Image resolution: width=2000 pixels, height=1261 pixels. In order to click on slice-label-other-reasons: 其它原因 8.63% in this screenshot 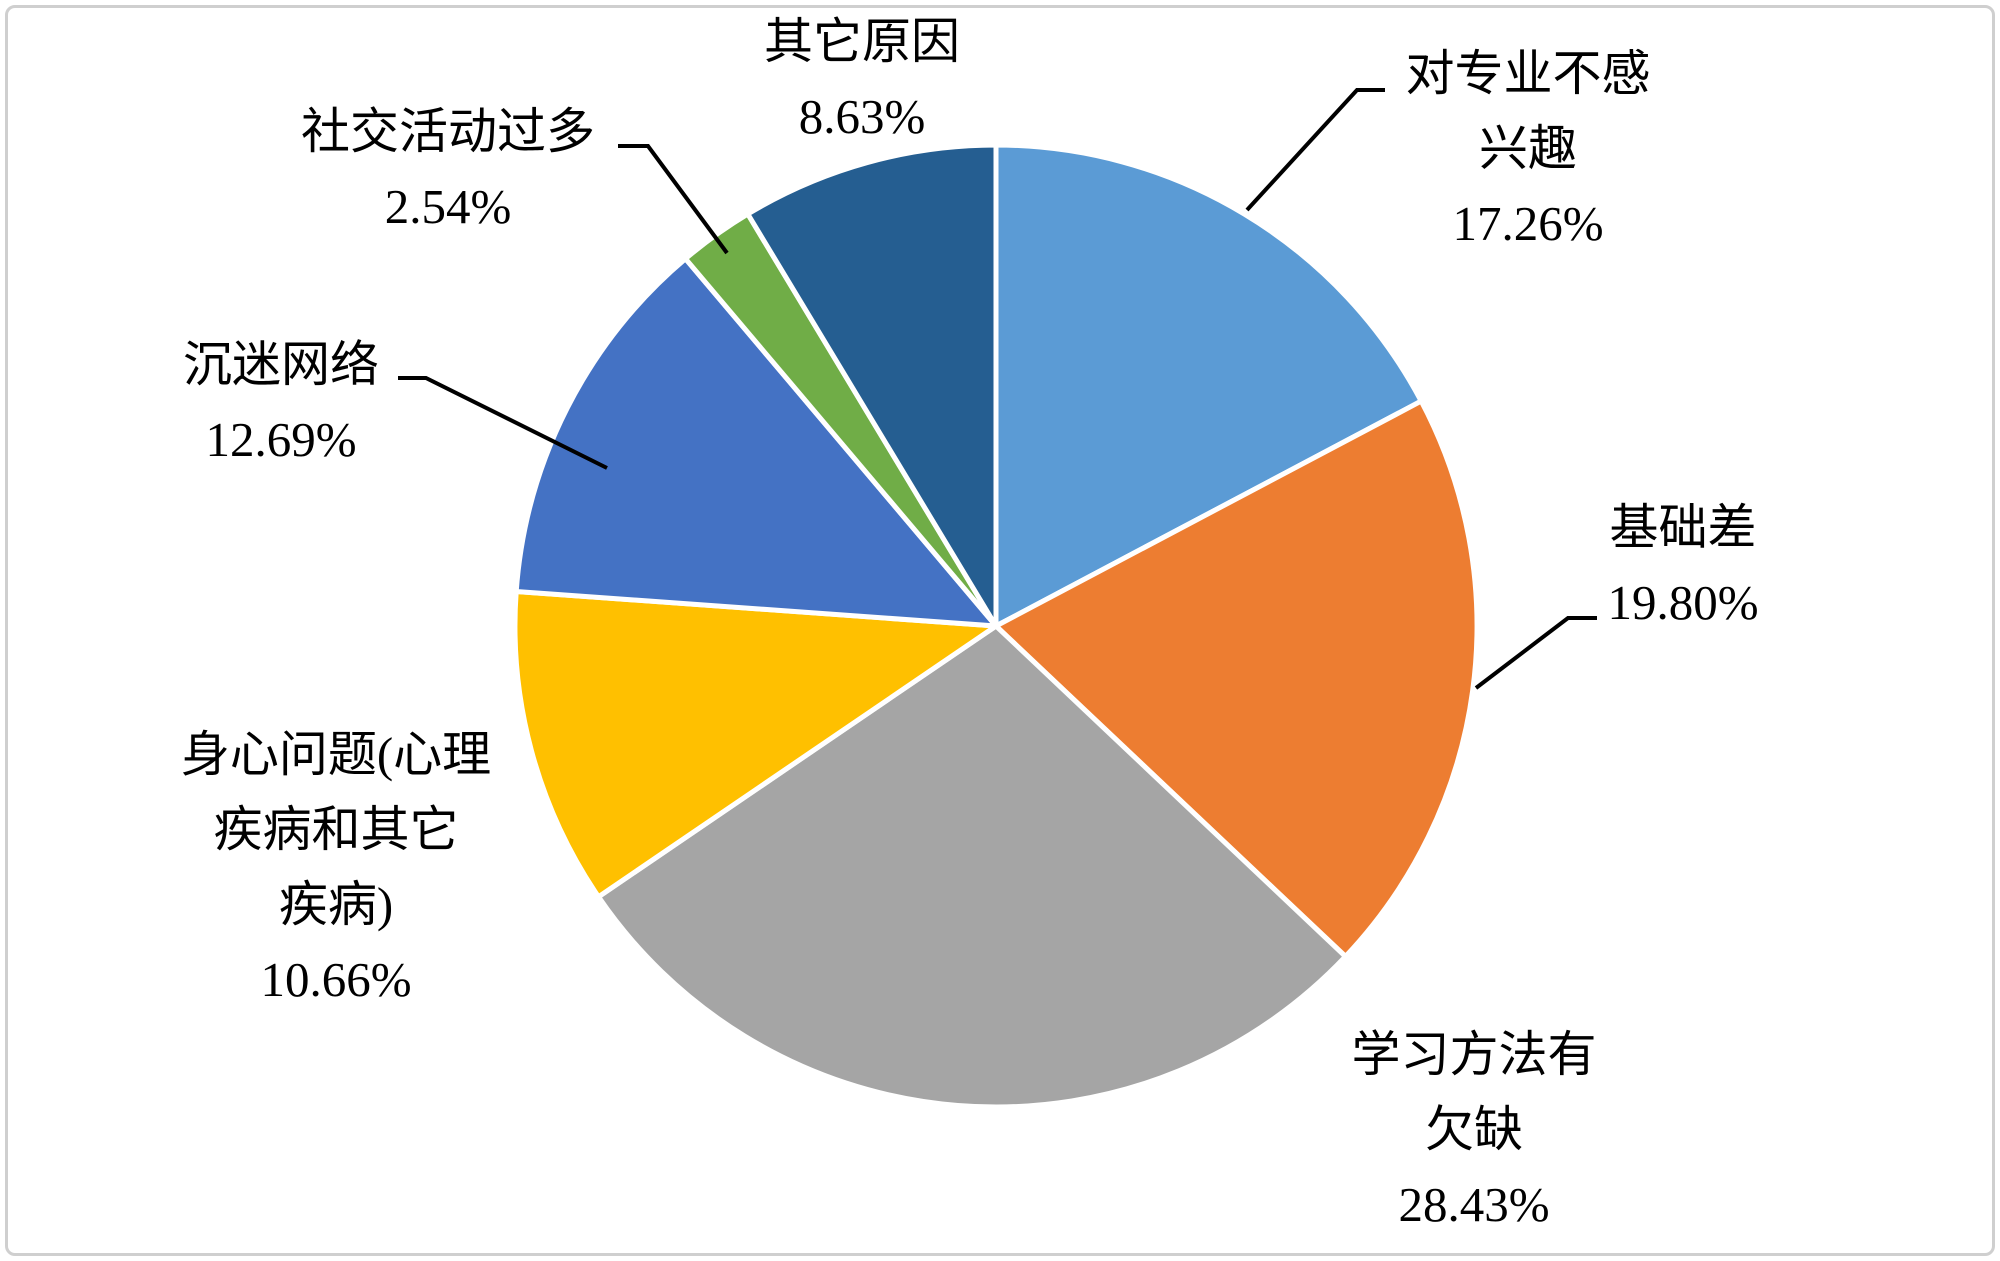, I will do `click(862, 79)`.